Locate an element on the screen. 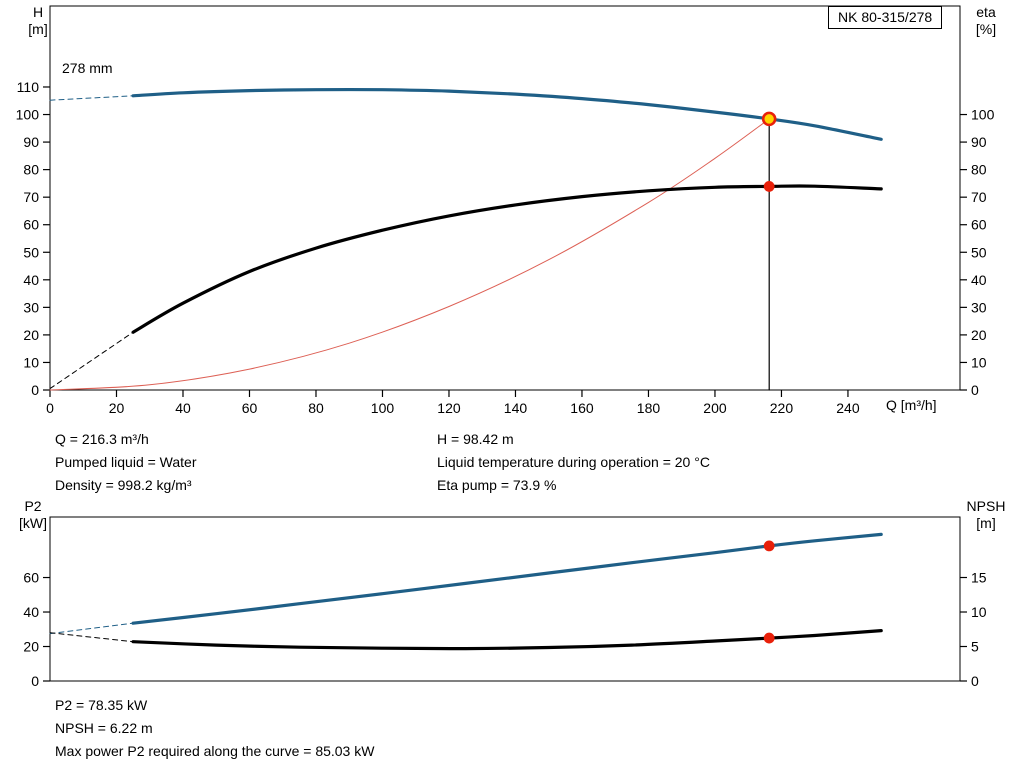 Image resolution: width=1024 pixels, height=781 pixels. x-axis-tick-label: 40 is located at coordinates (183, 408).